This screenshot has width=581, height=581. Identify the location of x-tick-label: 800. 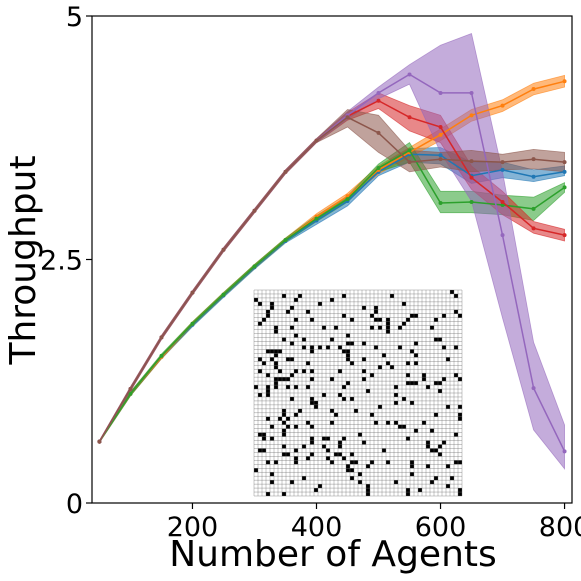
(560, 527).